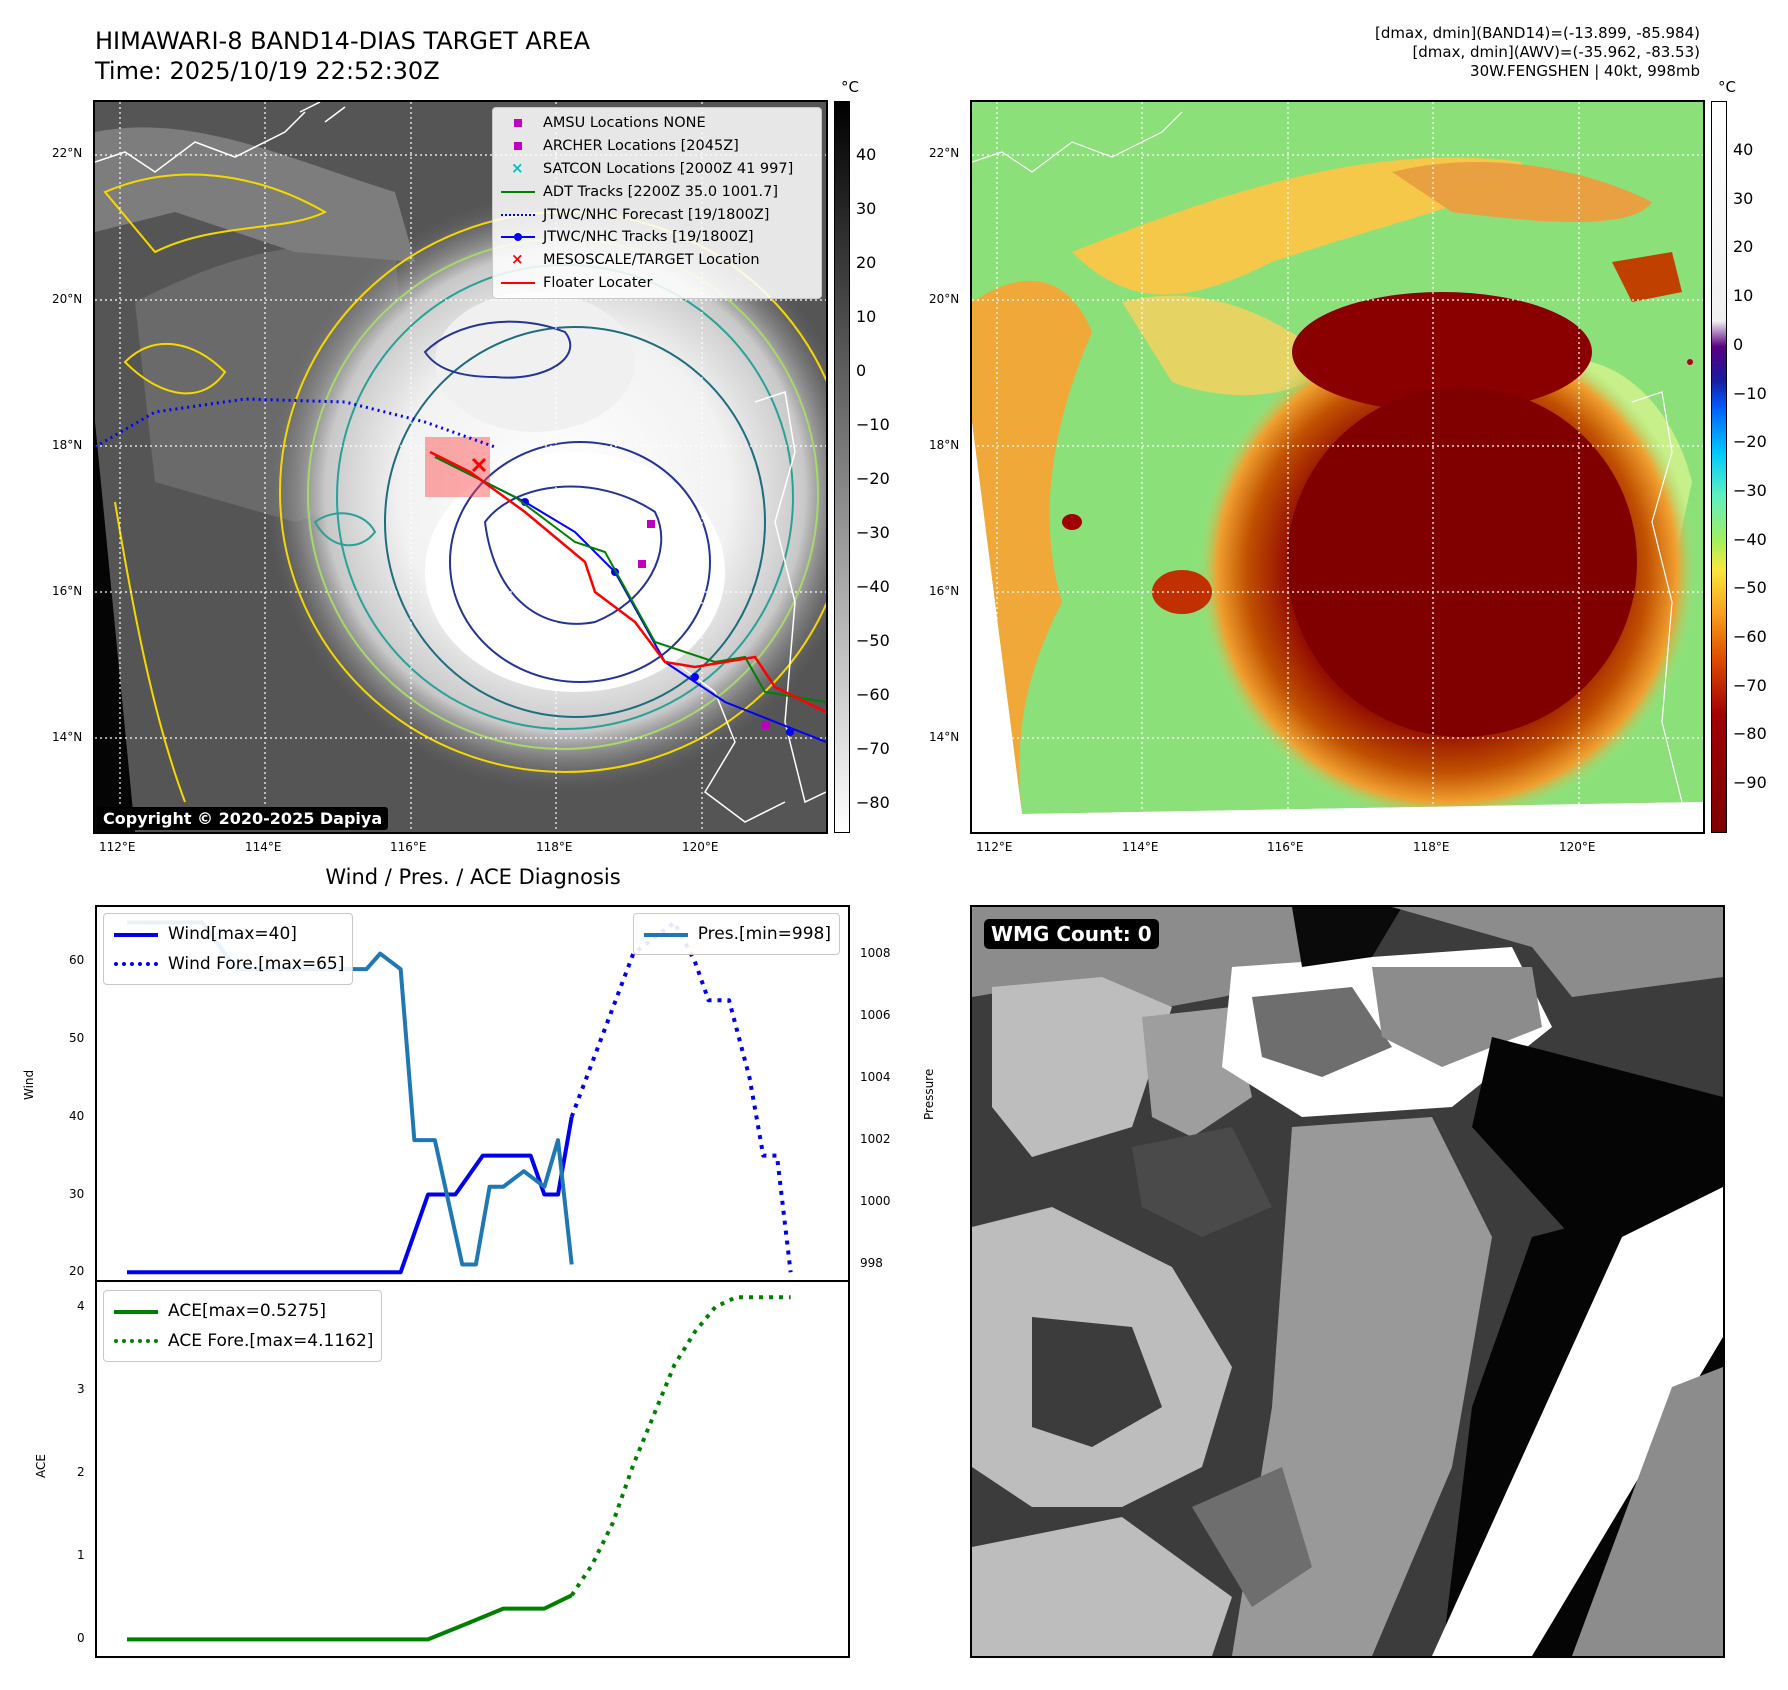  What do you see at coordinates (350, 1195) in the screenshot?
I see `series-line-wind` at bounding box center [350, 1195].